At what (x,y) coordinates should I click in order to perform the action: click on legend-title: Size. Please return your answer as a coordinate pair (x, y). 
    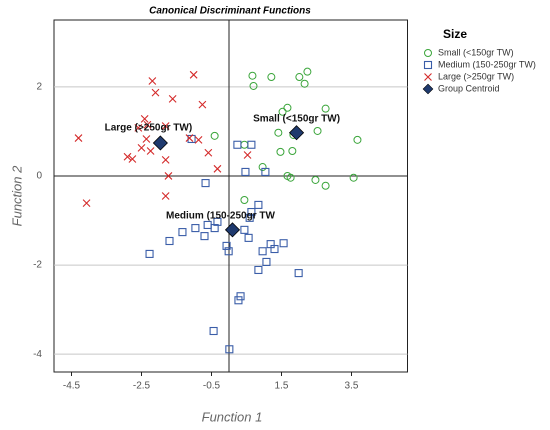
    Looking at the image, I should click on (455, 34).